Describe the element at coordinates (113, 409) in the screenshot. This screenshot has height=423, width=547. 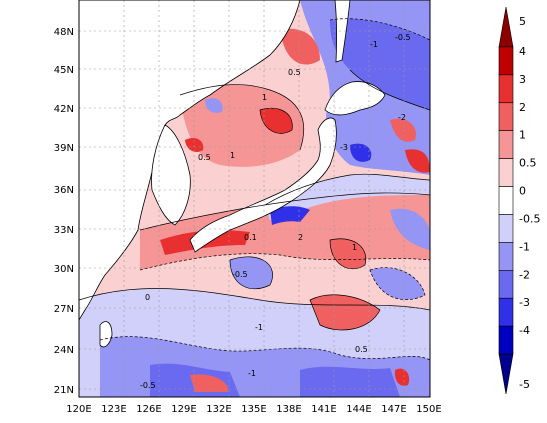
I see `x-tick-label: 123E` at that location.